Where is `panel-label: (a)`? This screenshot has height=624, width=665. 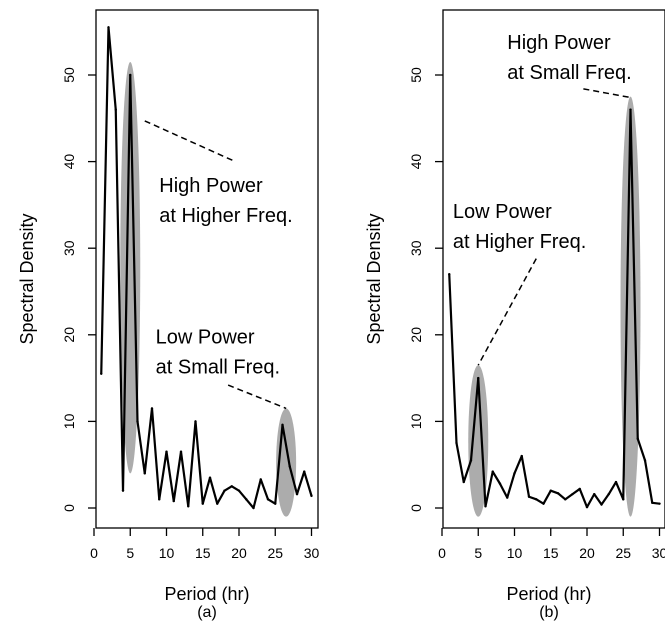
panel-label: (a) is located at coordinates (207, 612).